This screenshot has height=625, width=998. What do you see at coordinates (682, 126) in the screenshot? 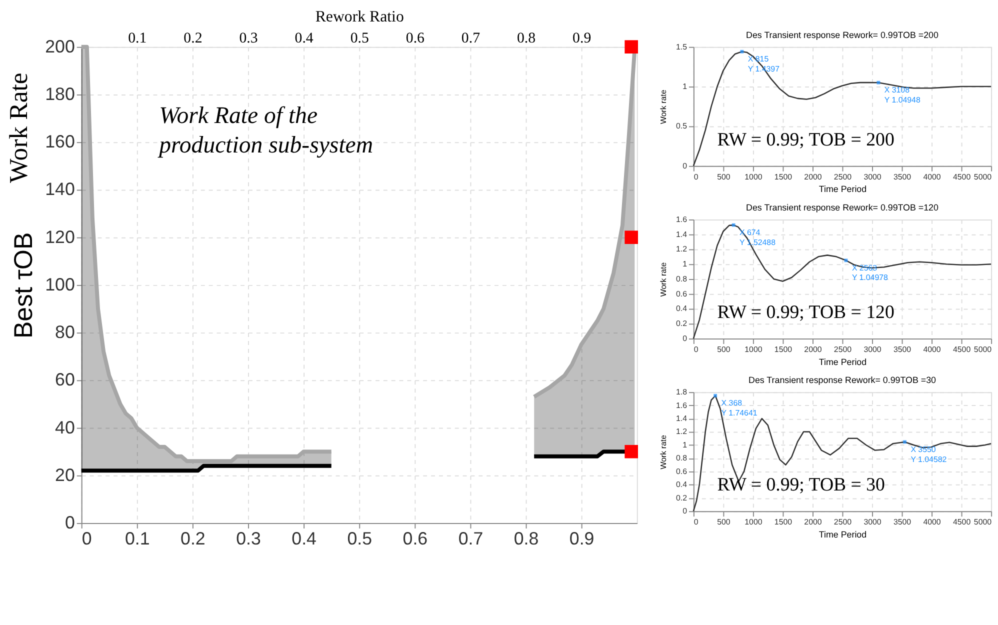
I see `y-tick-label: 0.5` at bounding box center [682, 126].